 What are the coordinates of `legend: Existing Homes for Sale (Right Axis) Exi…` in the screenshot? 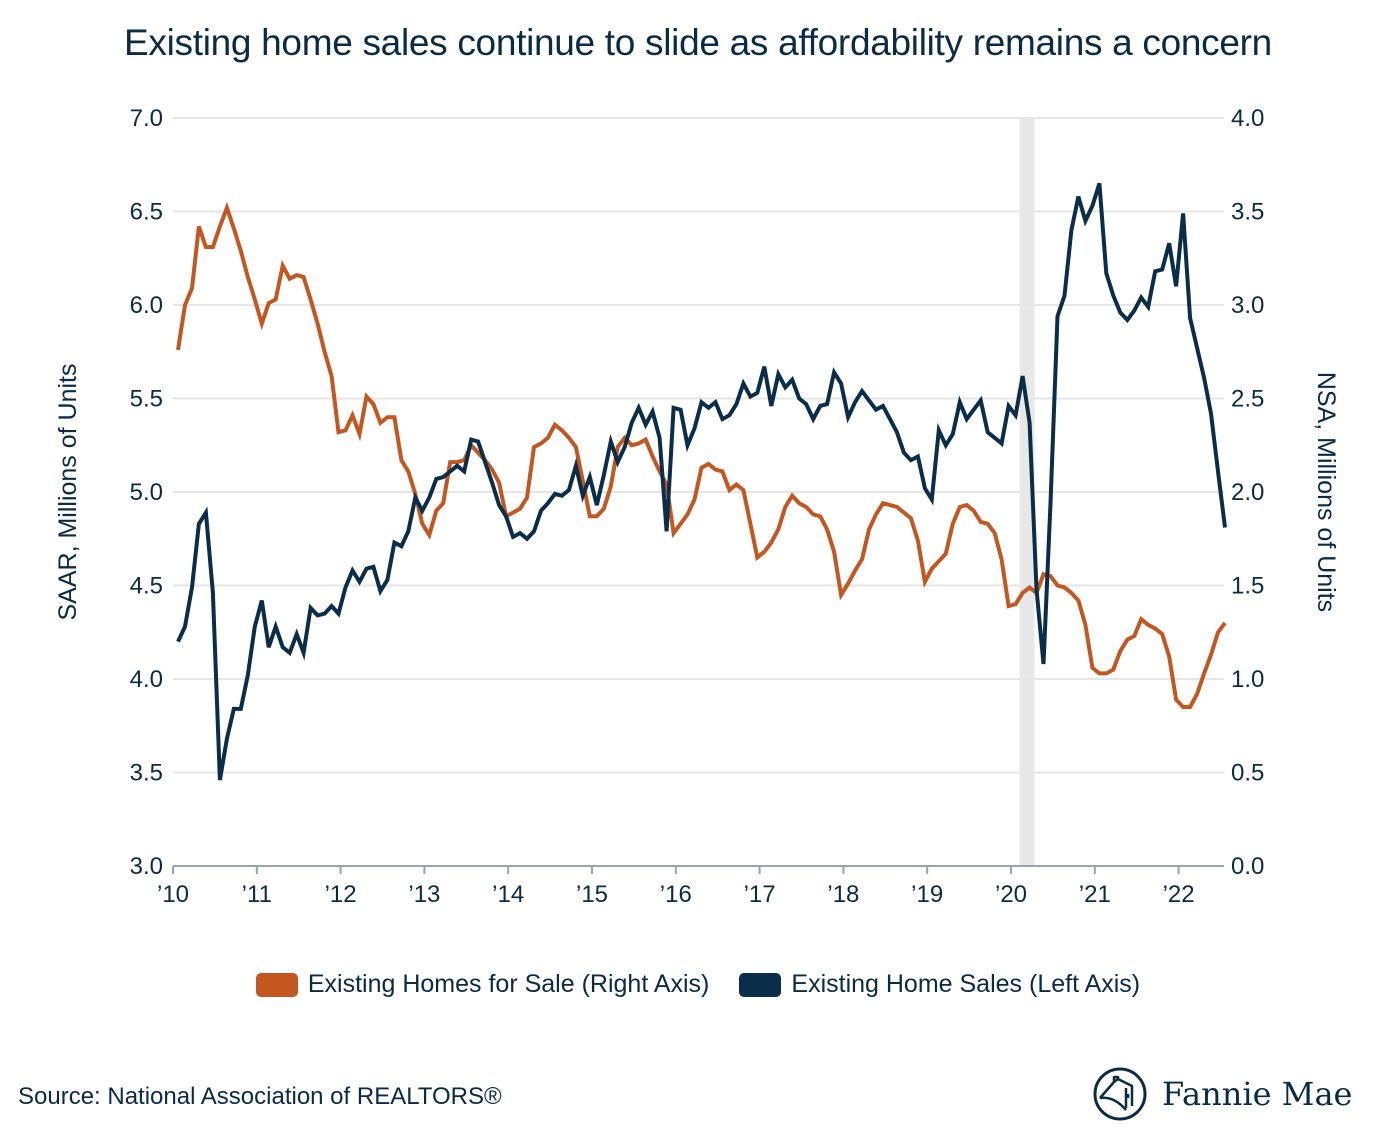 It's located at (698, 984).